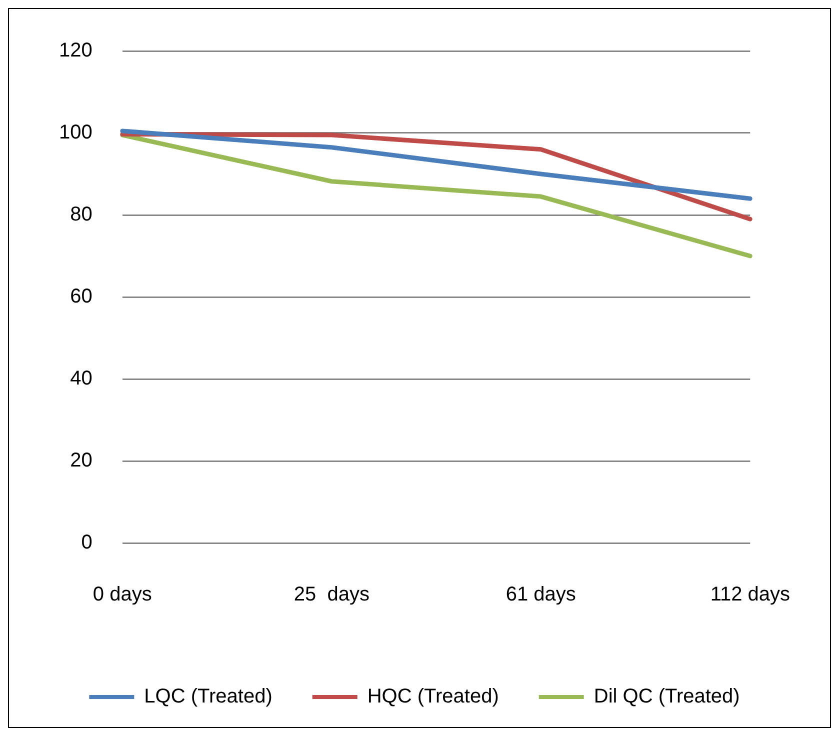 The height and width of the screenshot is (736, 839). Describe the element at coordinates (122, 595) in the screenshot. I see `x-tick-label: 0 days` at that location.